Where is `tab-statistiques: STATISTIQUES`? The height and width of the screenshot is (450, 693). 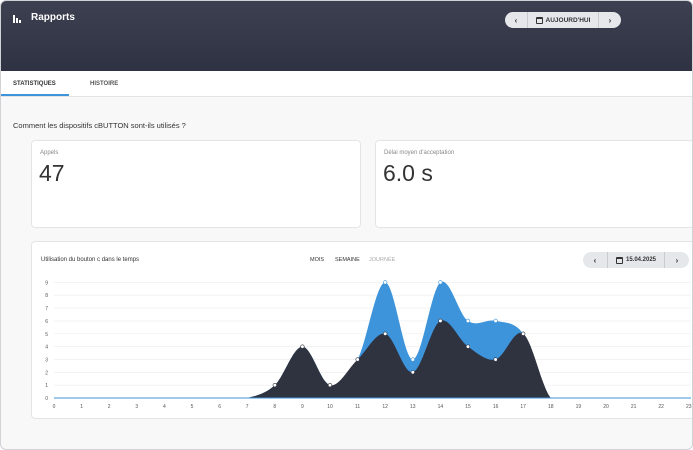 tab-statistiques: STATISTIQUES is located at coordinates (34, 84).